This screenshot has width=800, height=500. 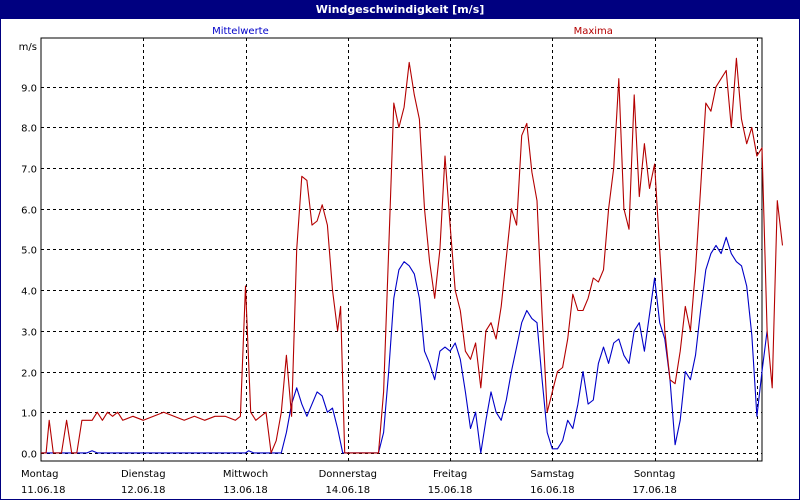 I want to click on legend-label-maxima: Maxima, so click(x=593, y=31).